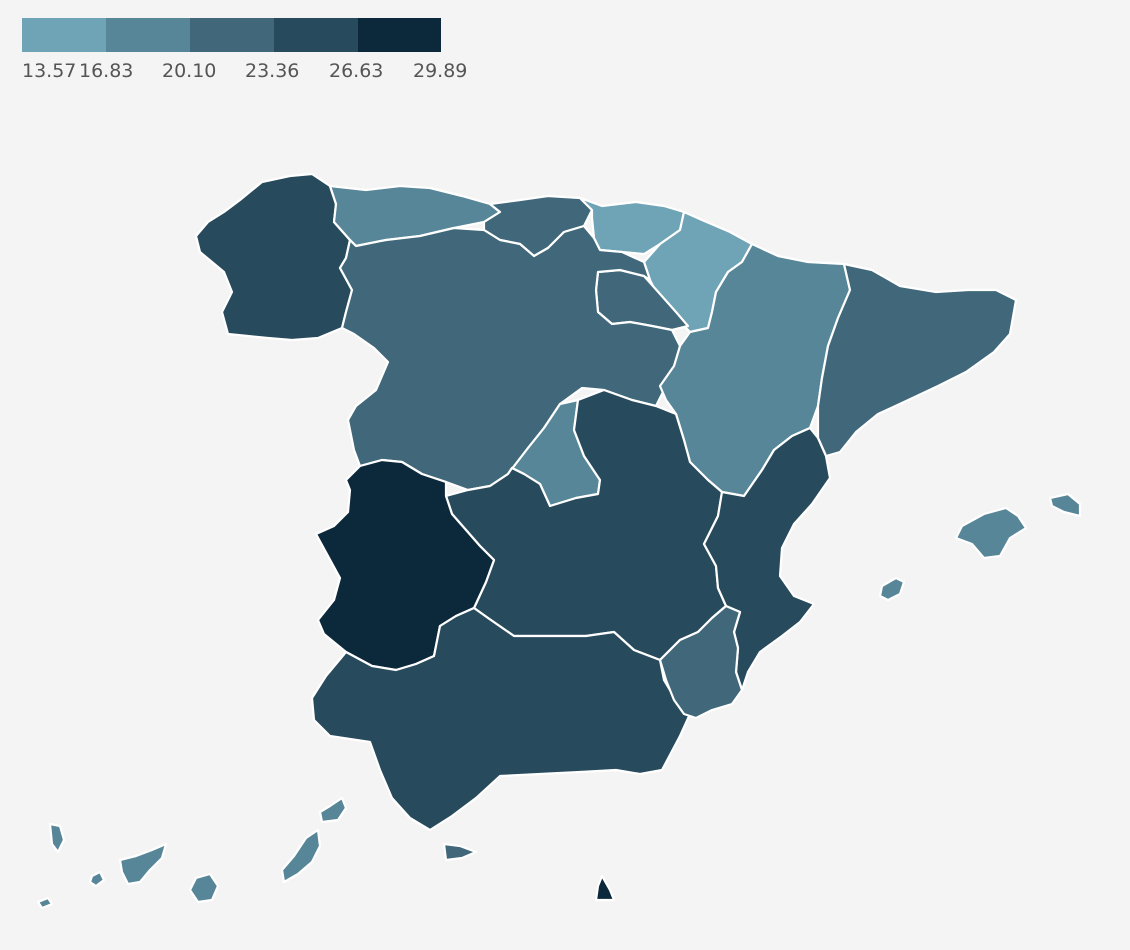  Describe the element at coordinates (45, 903) in the screenshot. I see `region-canarias-el-hierro` at that location.